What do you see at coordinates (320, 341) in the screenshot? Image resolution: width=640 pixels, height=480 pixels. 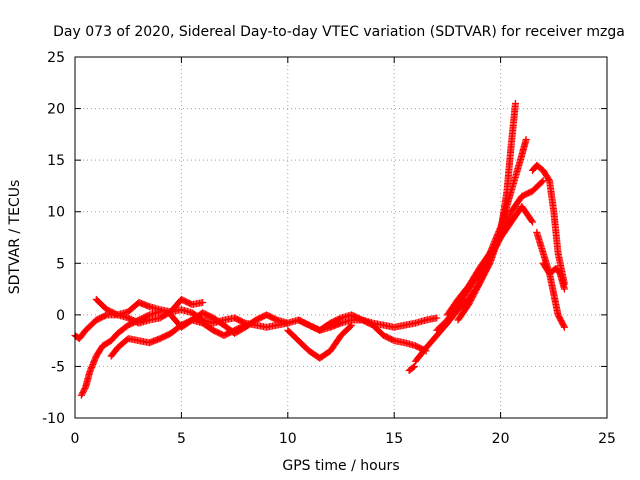 I see `series-track-f` at bounding box center [320, 341].